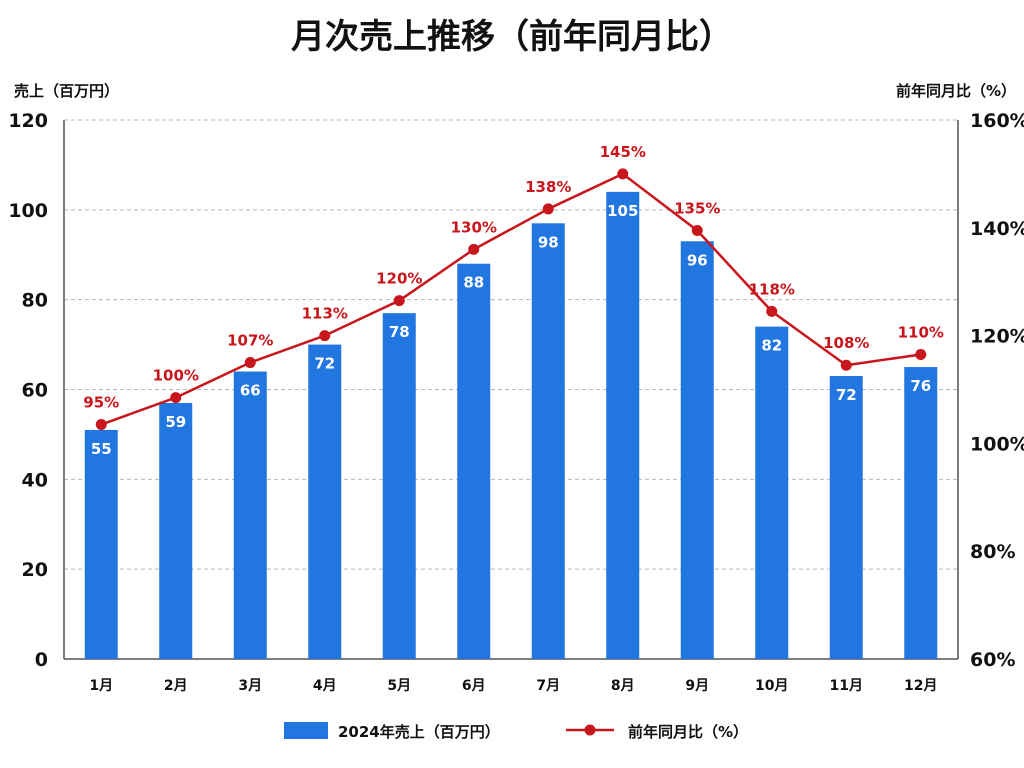  Describe the element at coordinates (175, 422) in the screenshot. I see `bar-data-label: 59` at that location.